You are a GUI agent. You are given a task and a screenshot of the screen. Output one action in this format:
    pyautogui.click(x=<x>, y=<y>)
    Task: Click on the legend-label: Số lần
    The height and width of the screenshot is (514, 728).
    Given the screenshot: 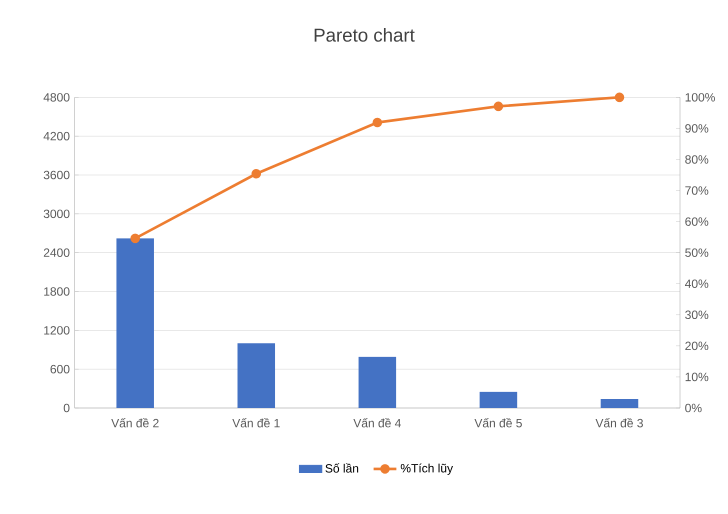 What is the action you would take?
    pyautogui.click(x=341, y=468)
    